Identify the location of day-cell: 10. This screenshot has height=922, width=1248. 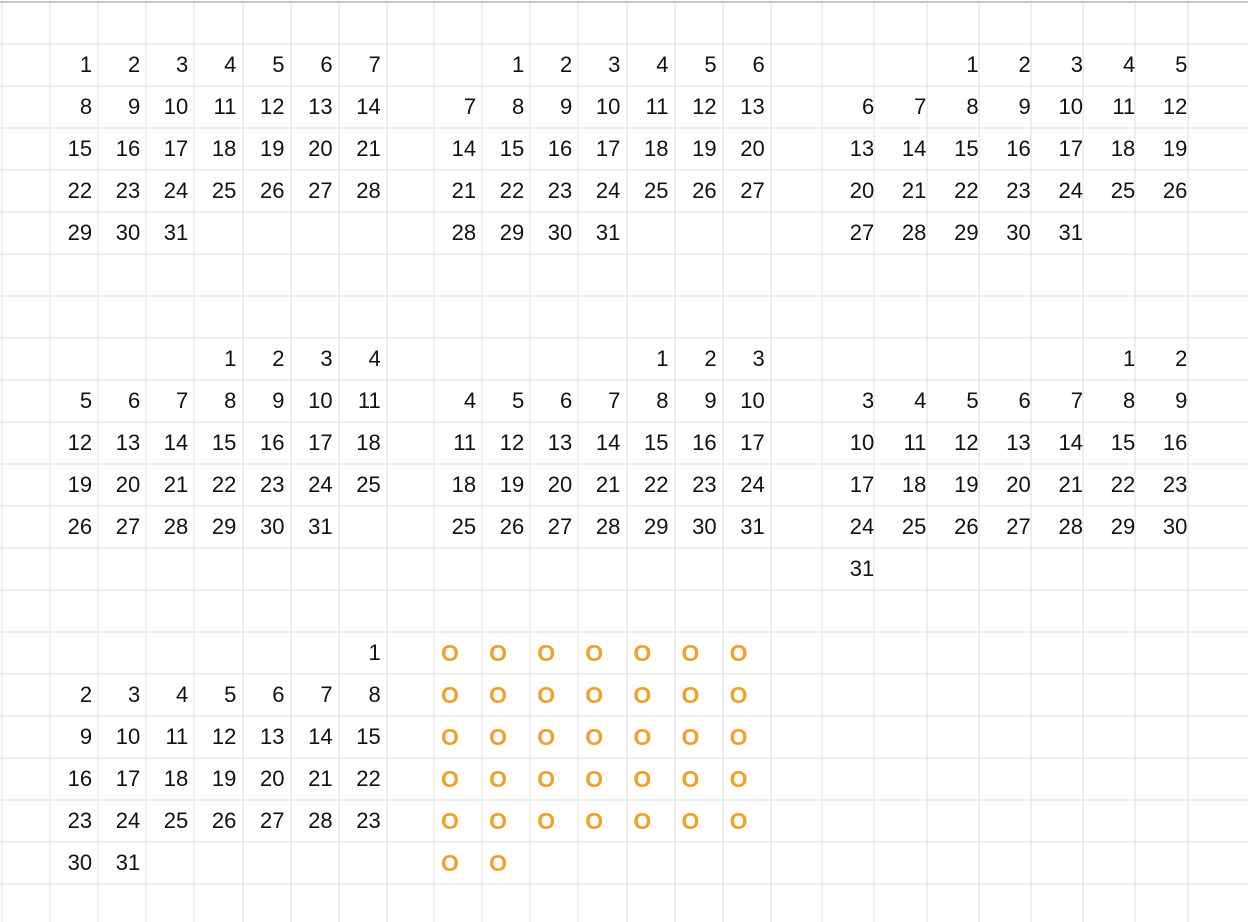
(608, 106).